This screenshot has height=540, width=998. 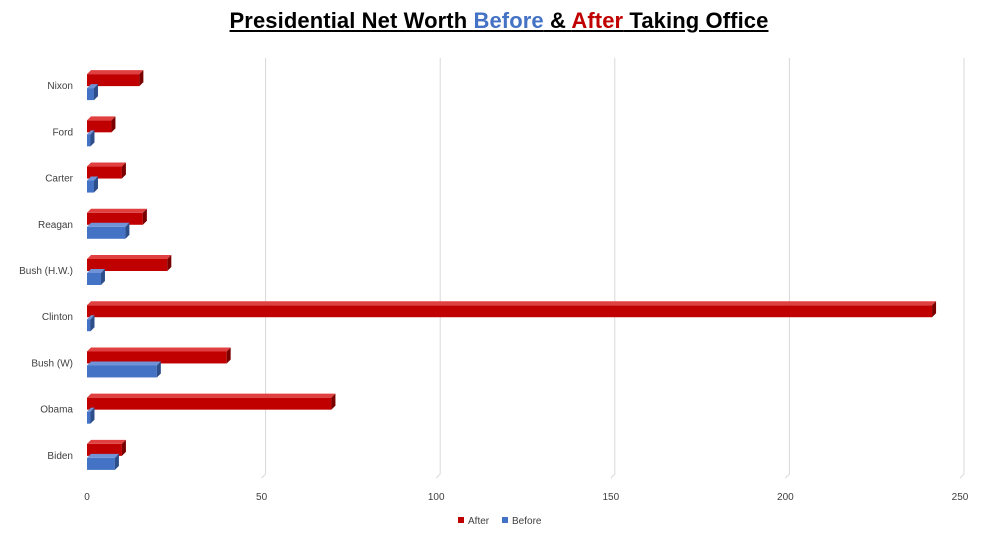 I want to click on legend: After Before, so click(x=500, y=521).